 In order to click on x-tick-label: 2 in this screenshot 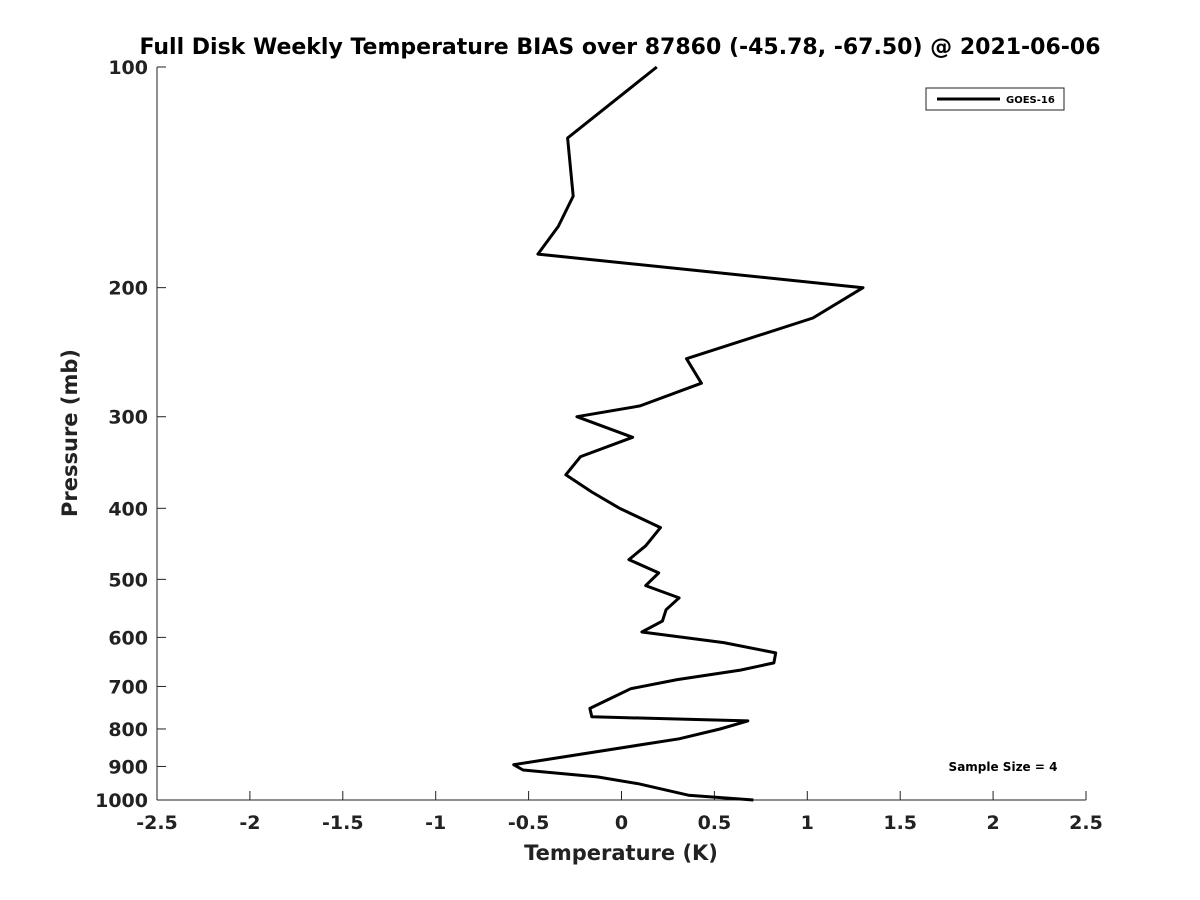, I will do `click(992, 823)`.